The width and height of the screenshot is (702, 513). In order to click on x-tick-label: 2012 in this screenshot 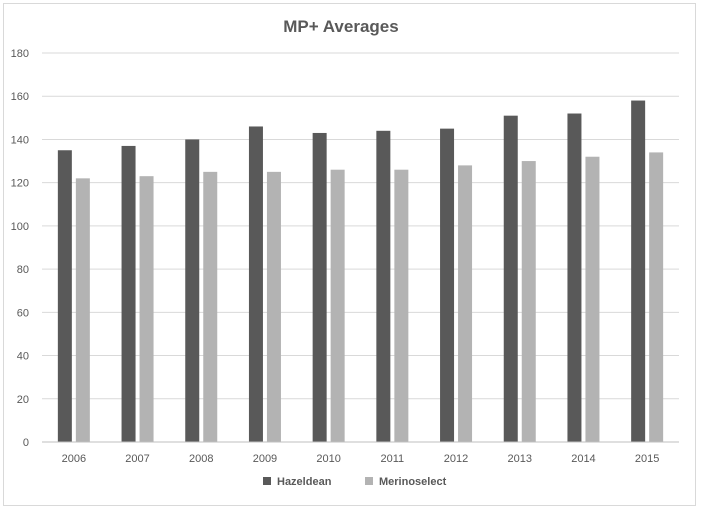, I will do `click(456, 459)`.